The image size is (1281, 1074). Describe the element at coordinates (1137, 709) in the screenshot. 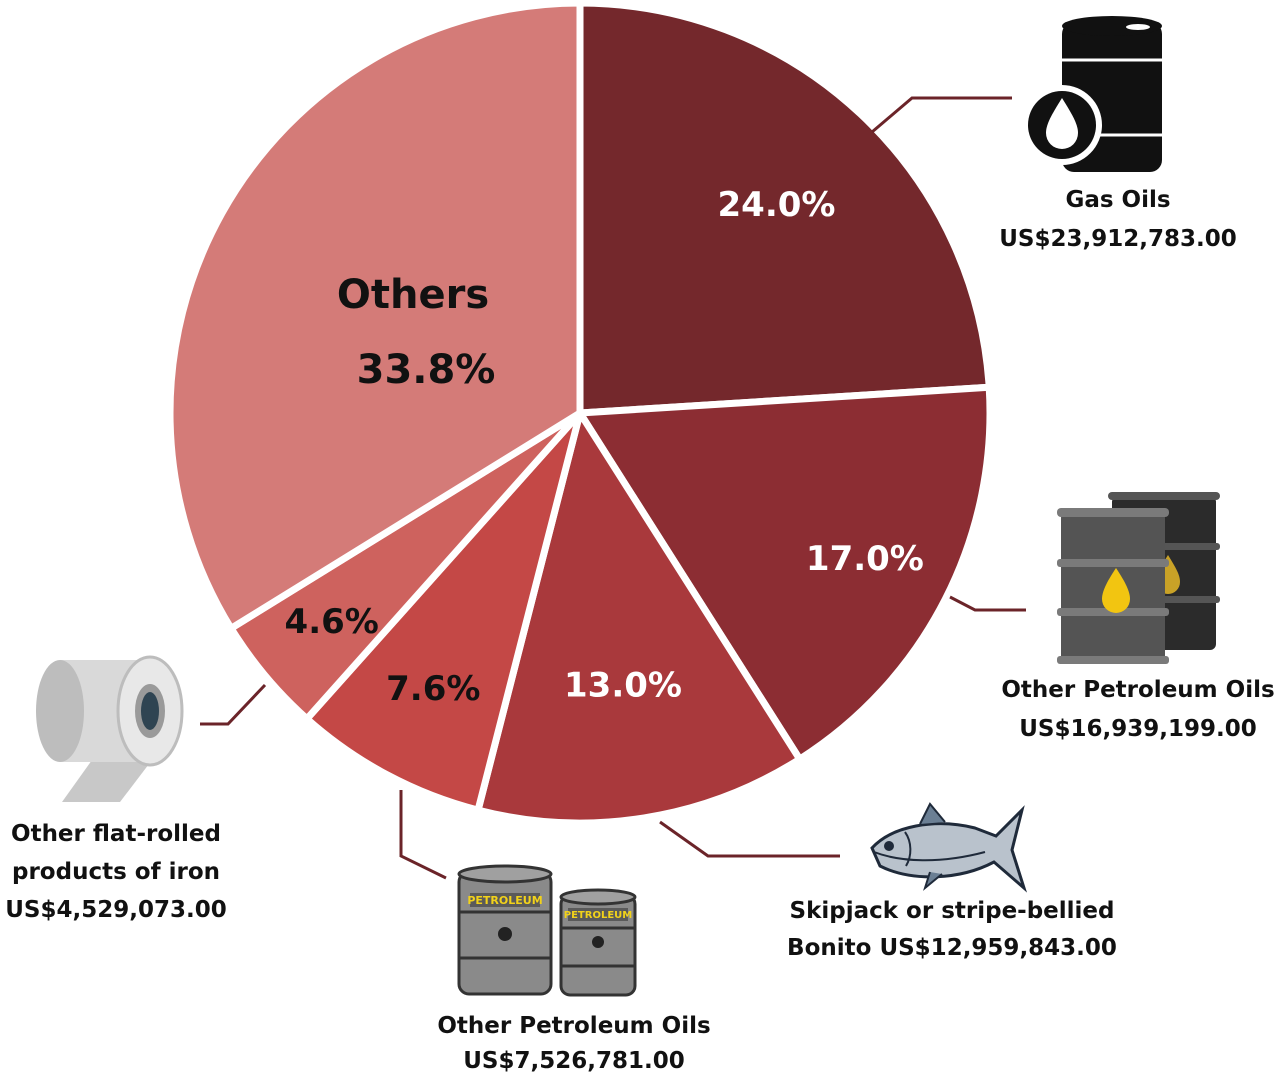

I see `label-petroleum-oils-1: Other Petroleum Oils US$16,939,199.00` at that location.